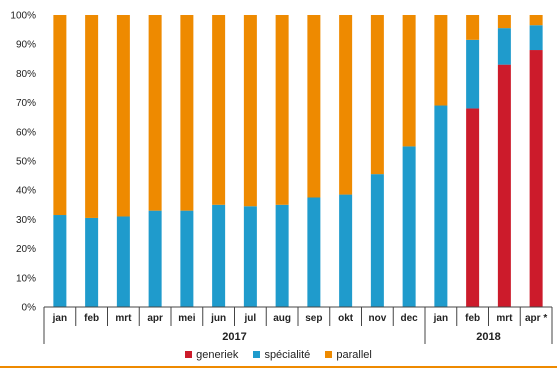 Image resolution: width=557 pixels, height=369 pixels. Describe the element at coordinates (29, 308) in the screenshot. I see `y-tick-label: 0%` at that location.